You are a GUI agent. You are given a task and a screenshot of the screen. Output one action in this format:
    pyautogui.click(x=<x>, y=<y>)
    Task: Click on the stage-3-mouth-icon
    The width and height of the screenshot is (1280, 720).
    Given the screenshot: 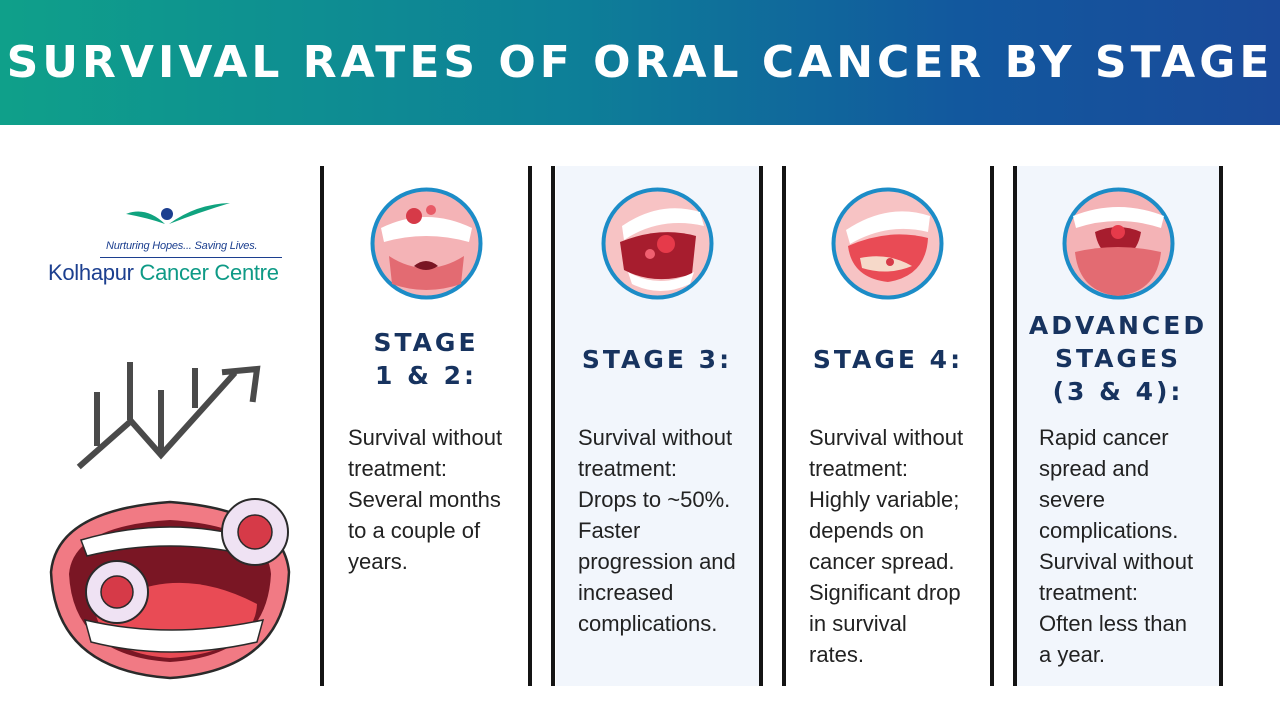 What is the action you would take?
    pyautogui.click(x=657, y=243)
    